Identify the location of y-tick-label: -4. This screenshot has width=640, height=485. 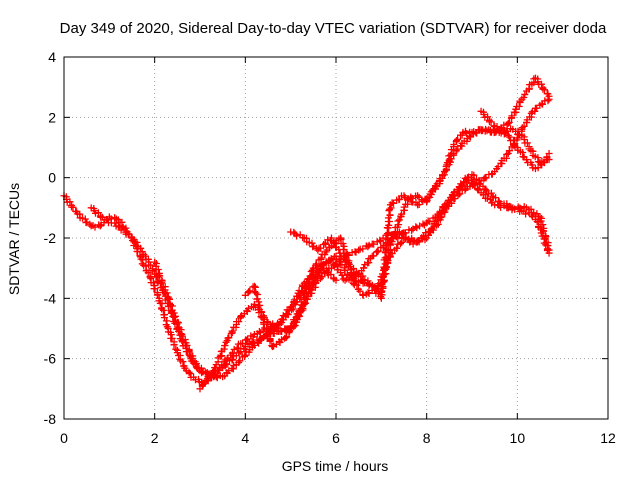
(50, 298).